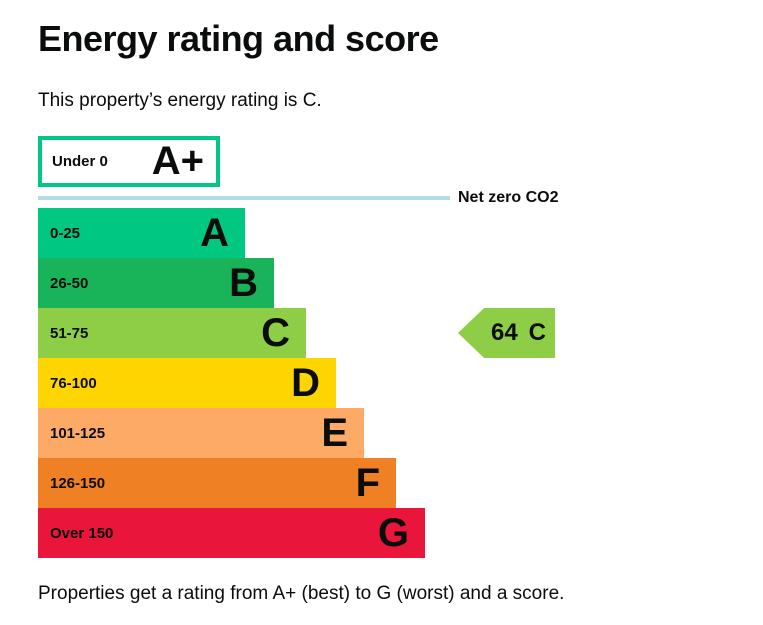  Describe the element at coordinates (244, 198) in the screenshot. I see `net-zero-line` at that location.